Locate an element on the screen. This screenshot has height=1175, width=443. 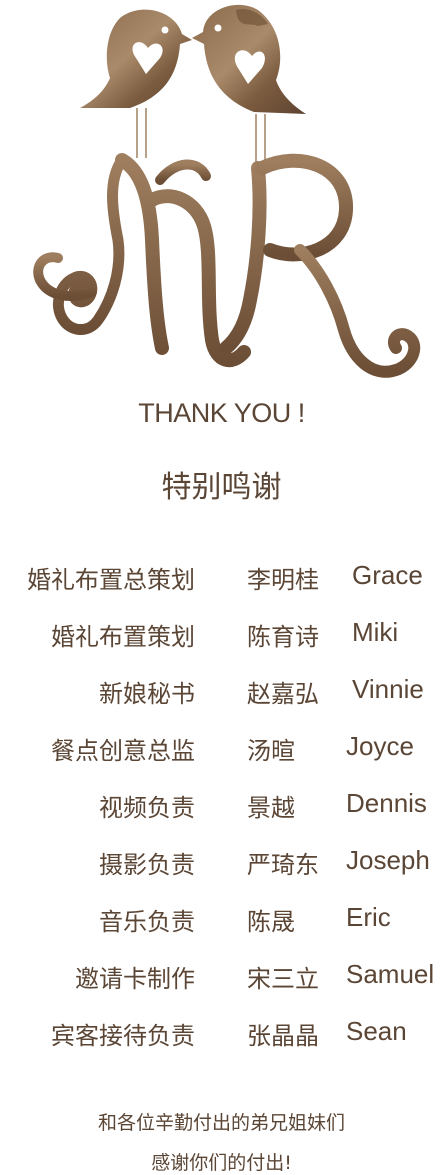
credit-name-cn: 张晶晶 is located at coordinates (283, 1036).